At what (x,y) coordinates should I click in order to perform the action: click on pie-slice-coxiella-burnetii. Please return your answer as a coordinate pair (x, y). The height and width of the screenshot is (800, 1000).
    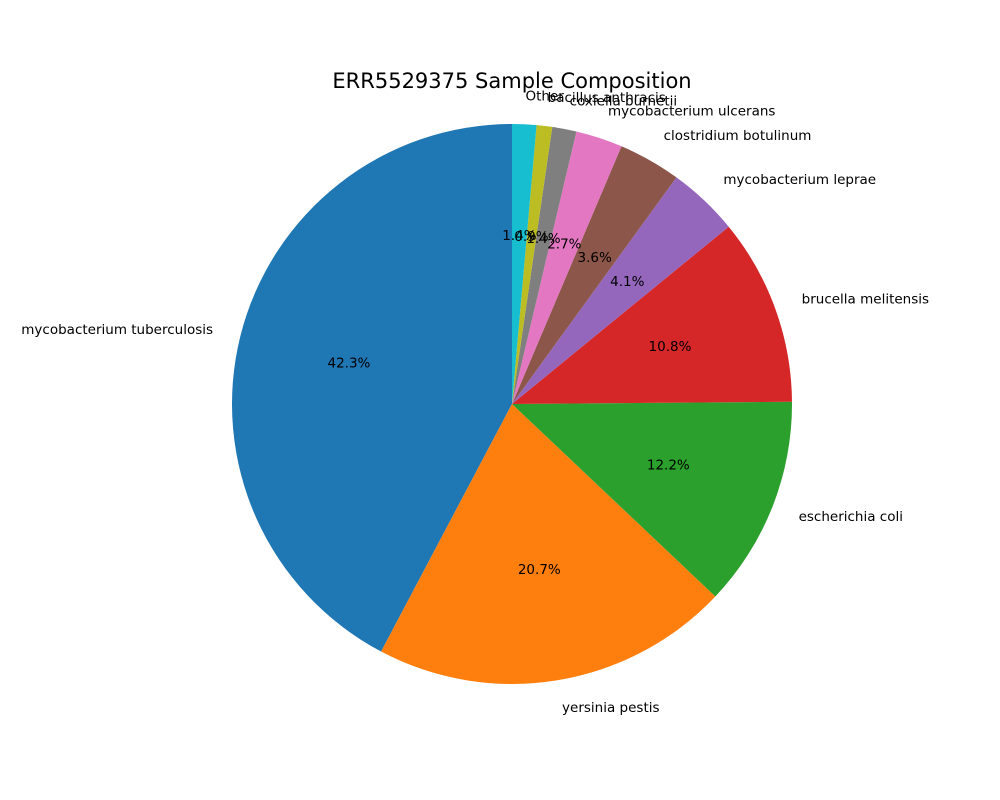
    Looking at the image, I should click on (544, 265).